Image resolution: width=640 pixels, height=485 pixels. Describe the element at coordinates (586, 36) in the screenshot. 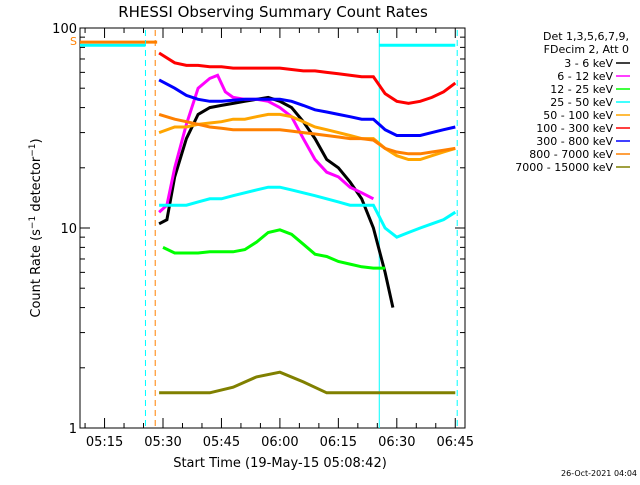

I see `legend-header-1: Det 1,3,5,6,7,9,` at that location.